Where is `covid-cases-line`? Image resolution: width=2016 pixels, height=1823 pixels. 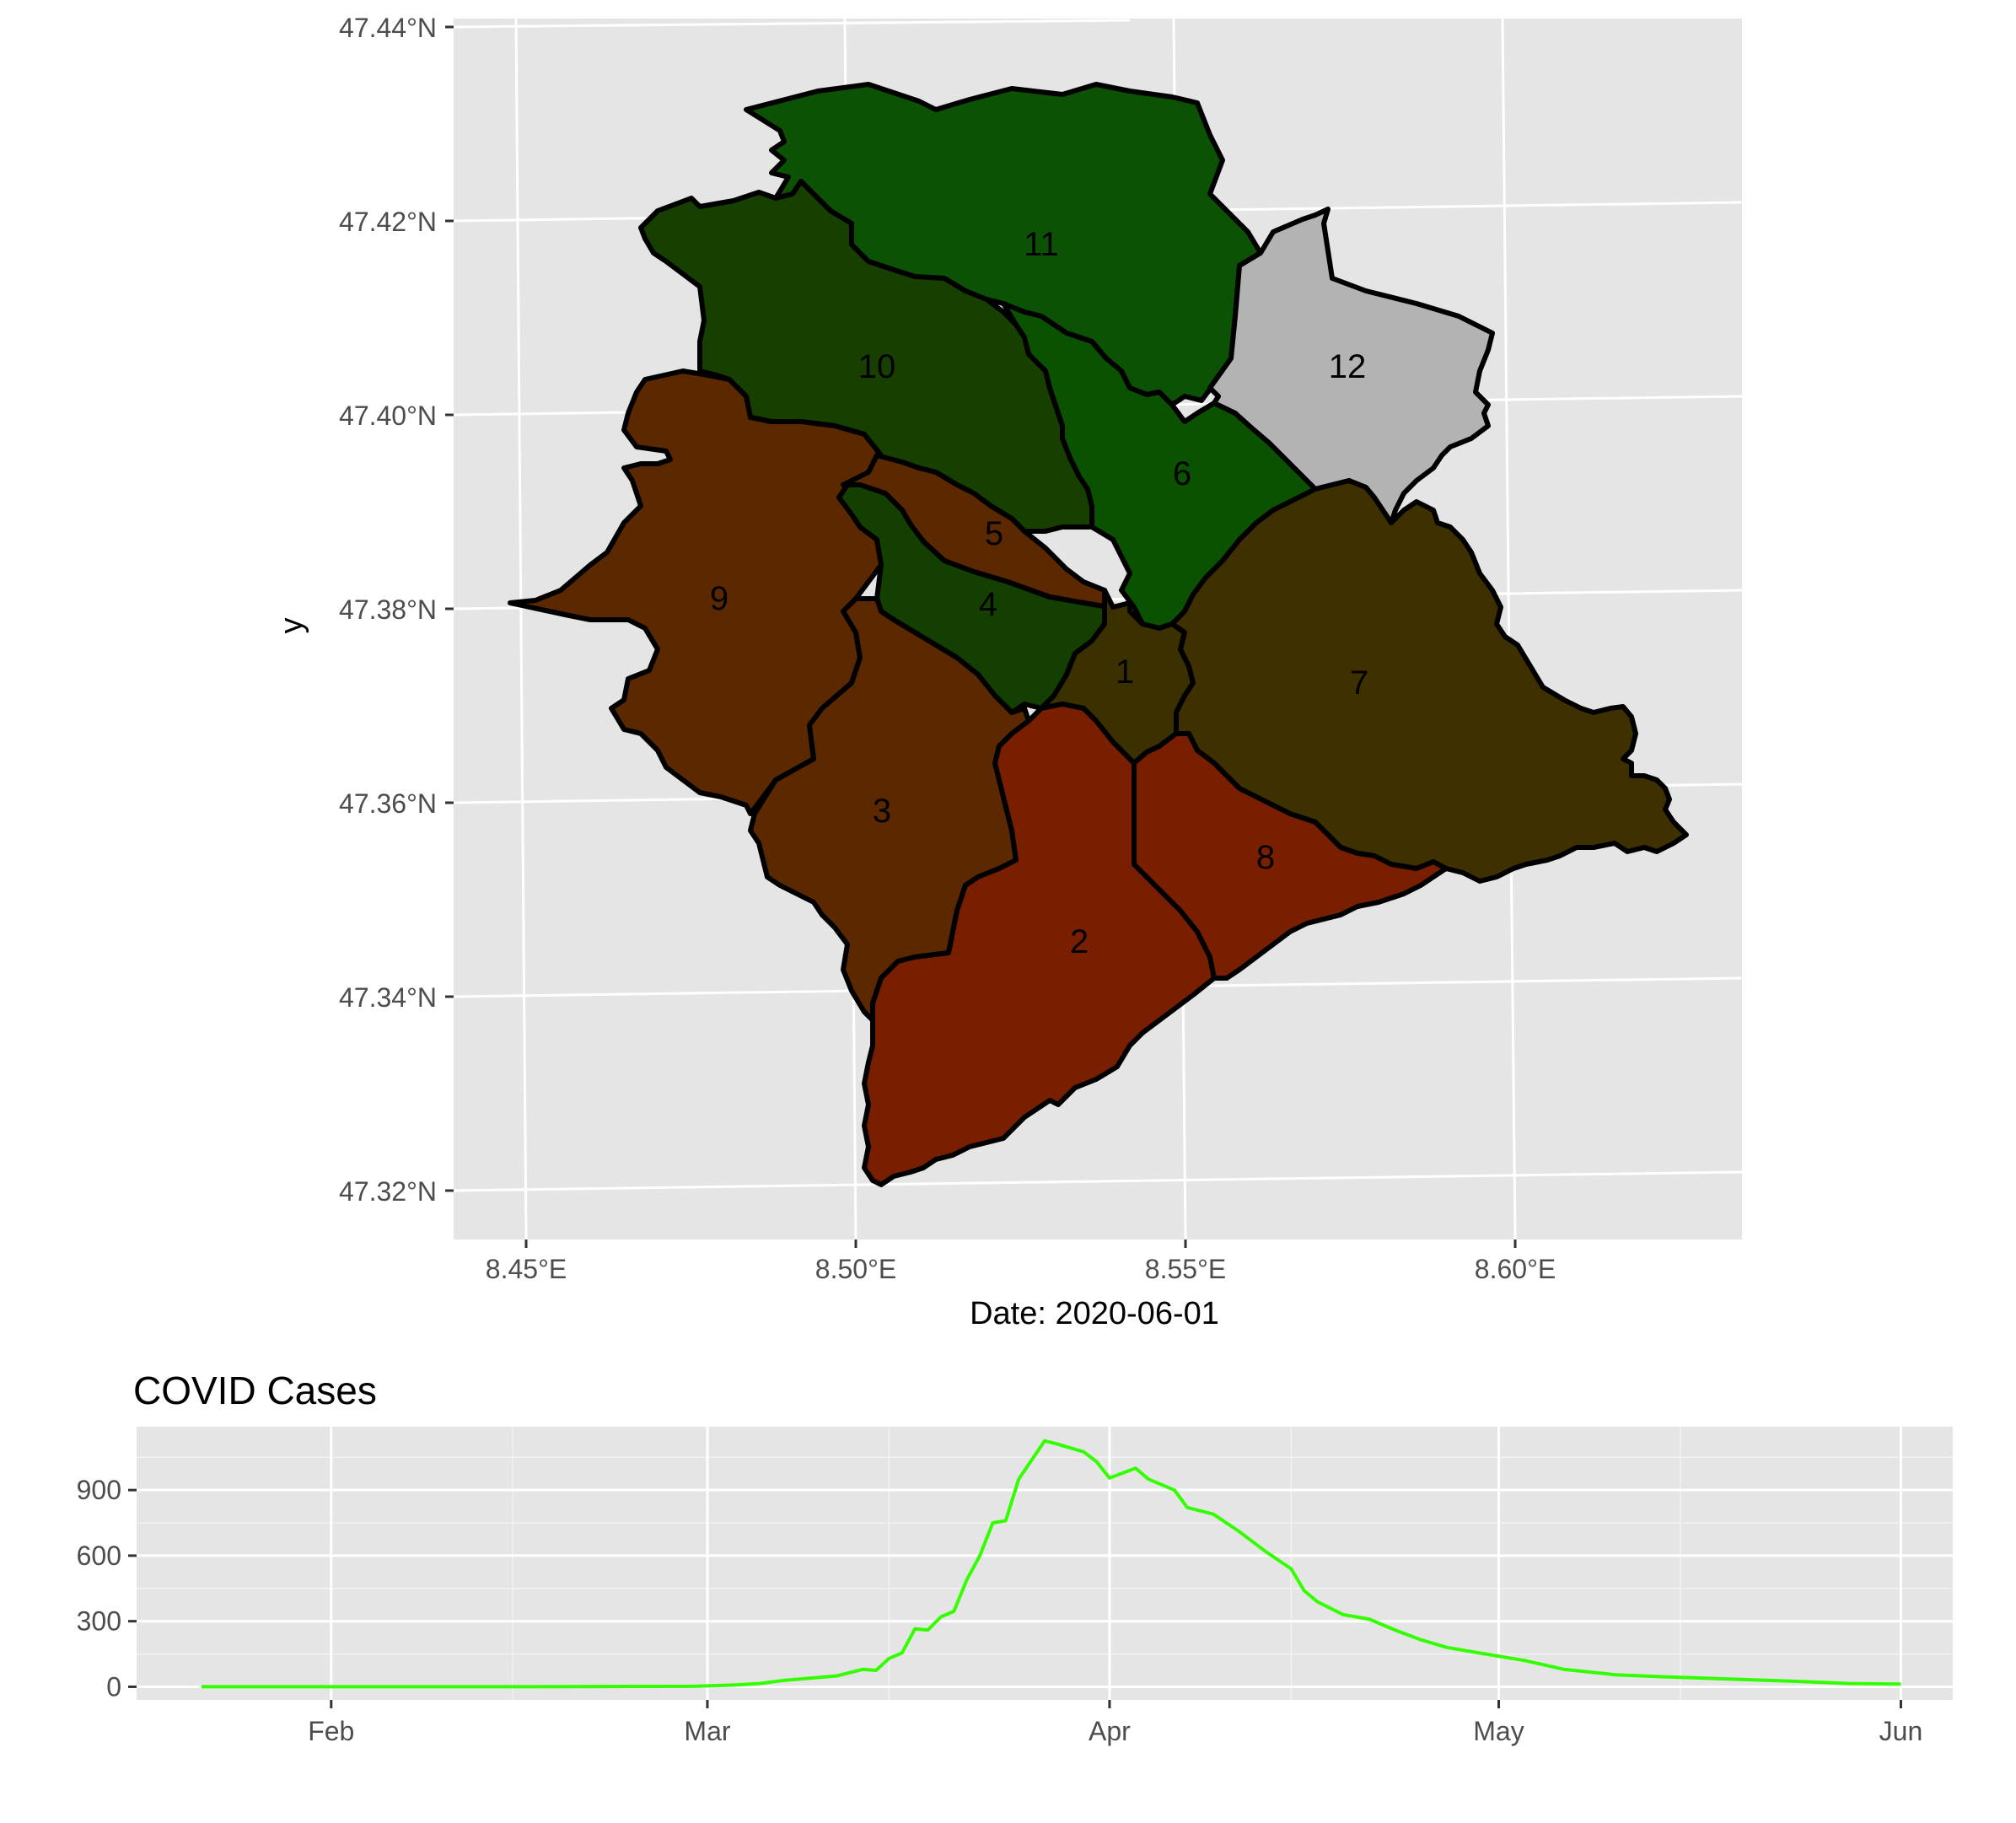 covid-cases-line is located at coordinates (1051, 1564).